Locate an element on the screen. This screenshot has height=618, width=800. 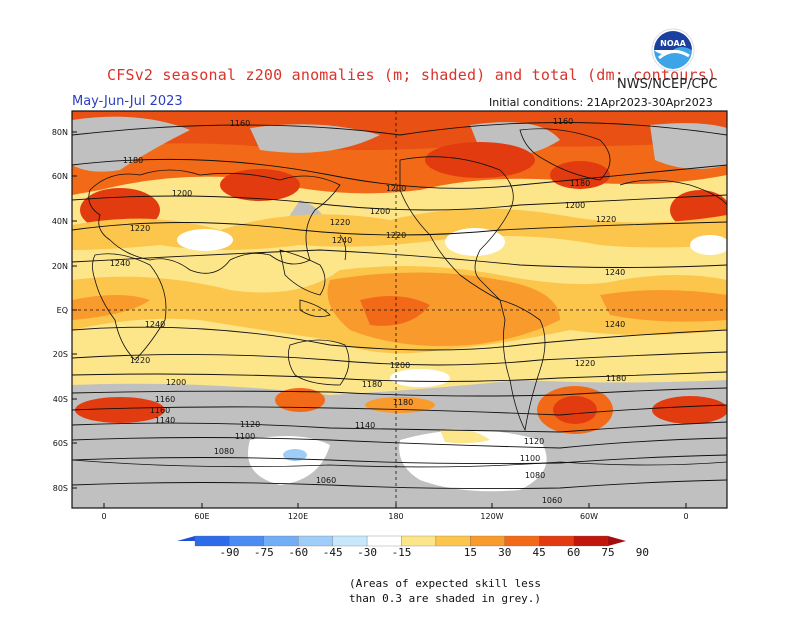
lon-label: 120W is located at coordinates (491, 516).